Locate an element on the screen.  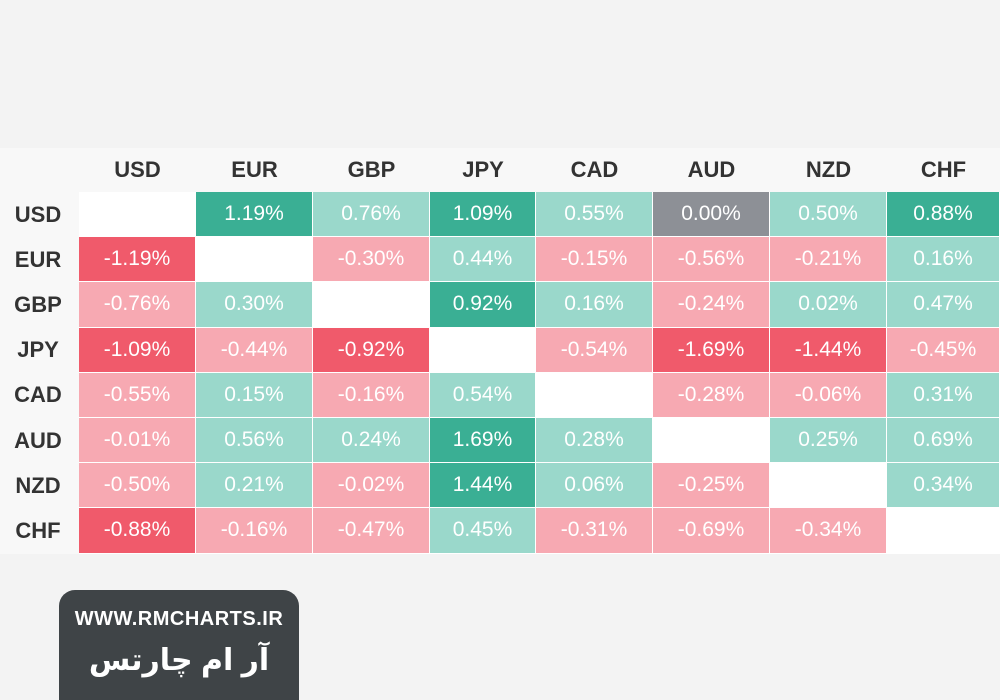
cell-aud-gbp: 0.24% is located at coordinates (371, 441).